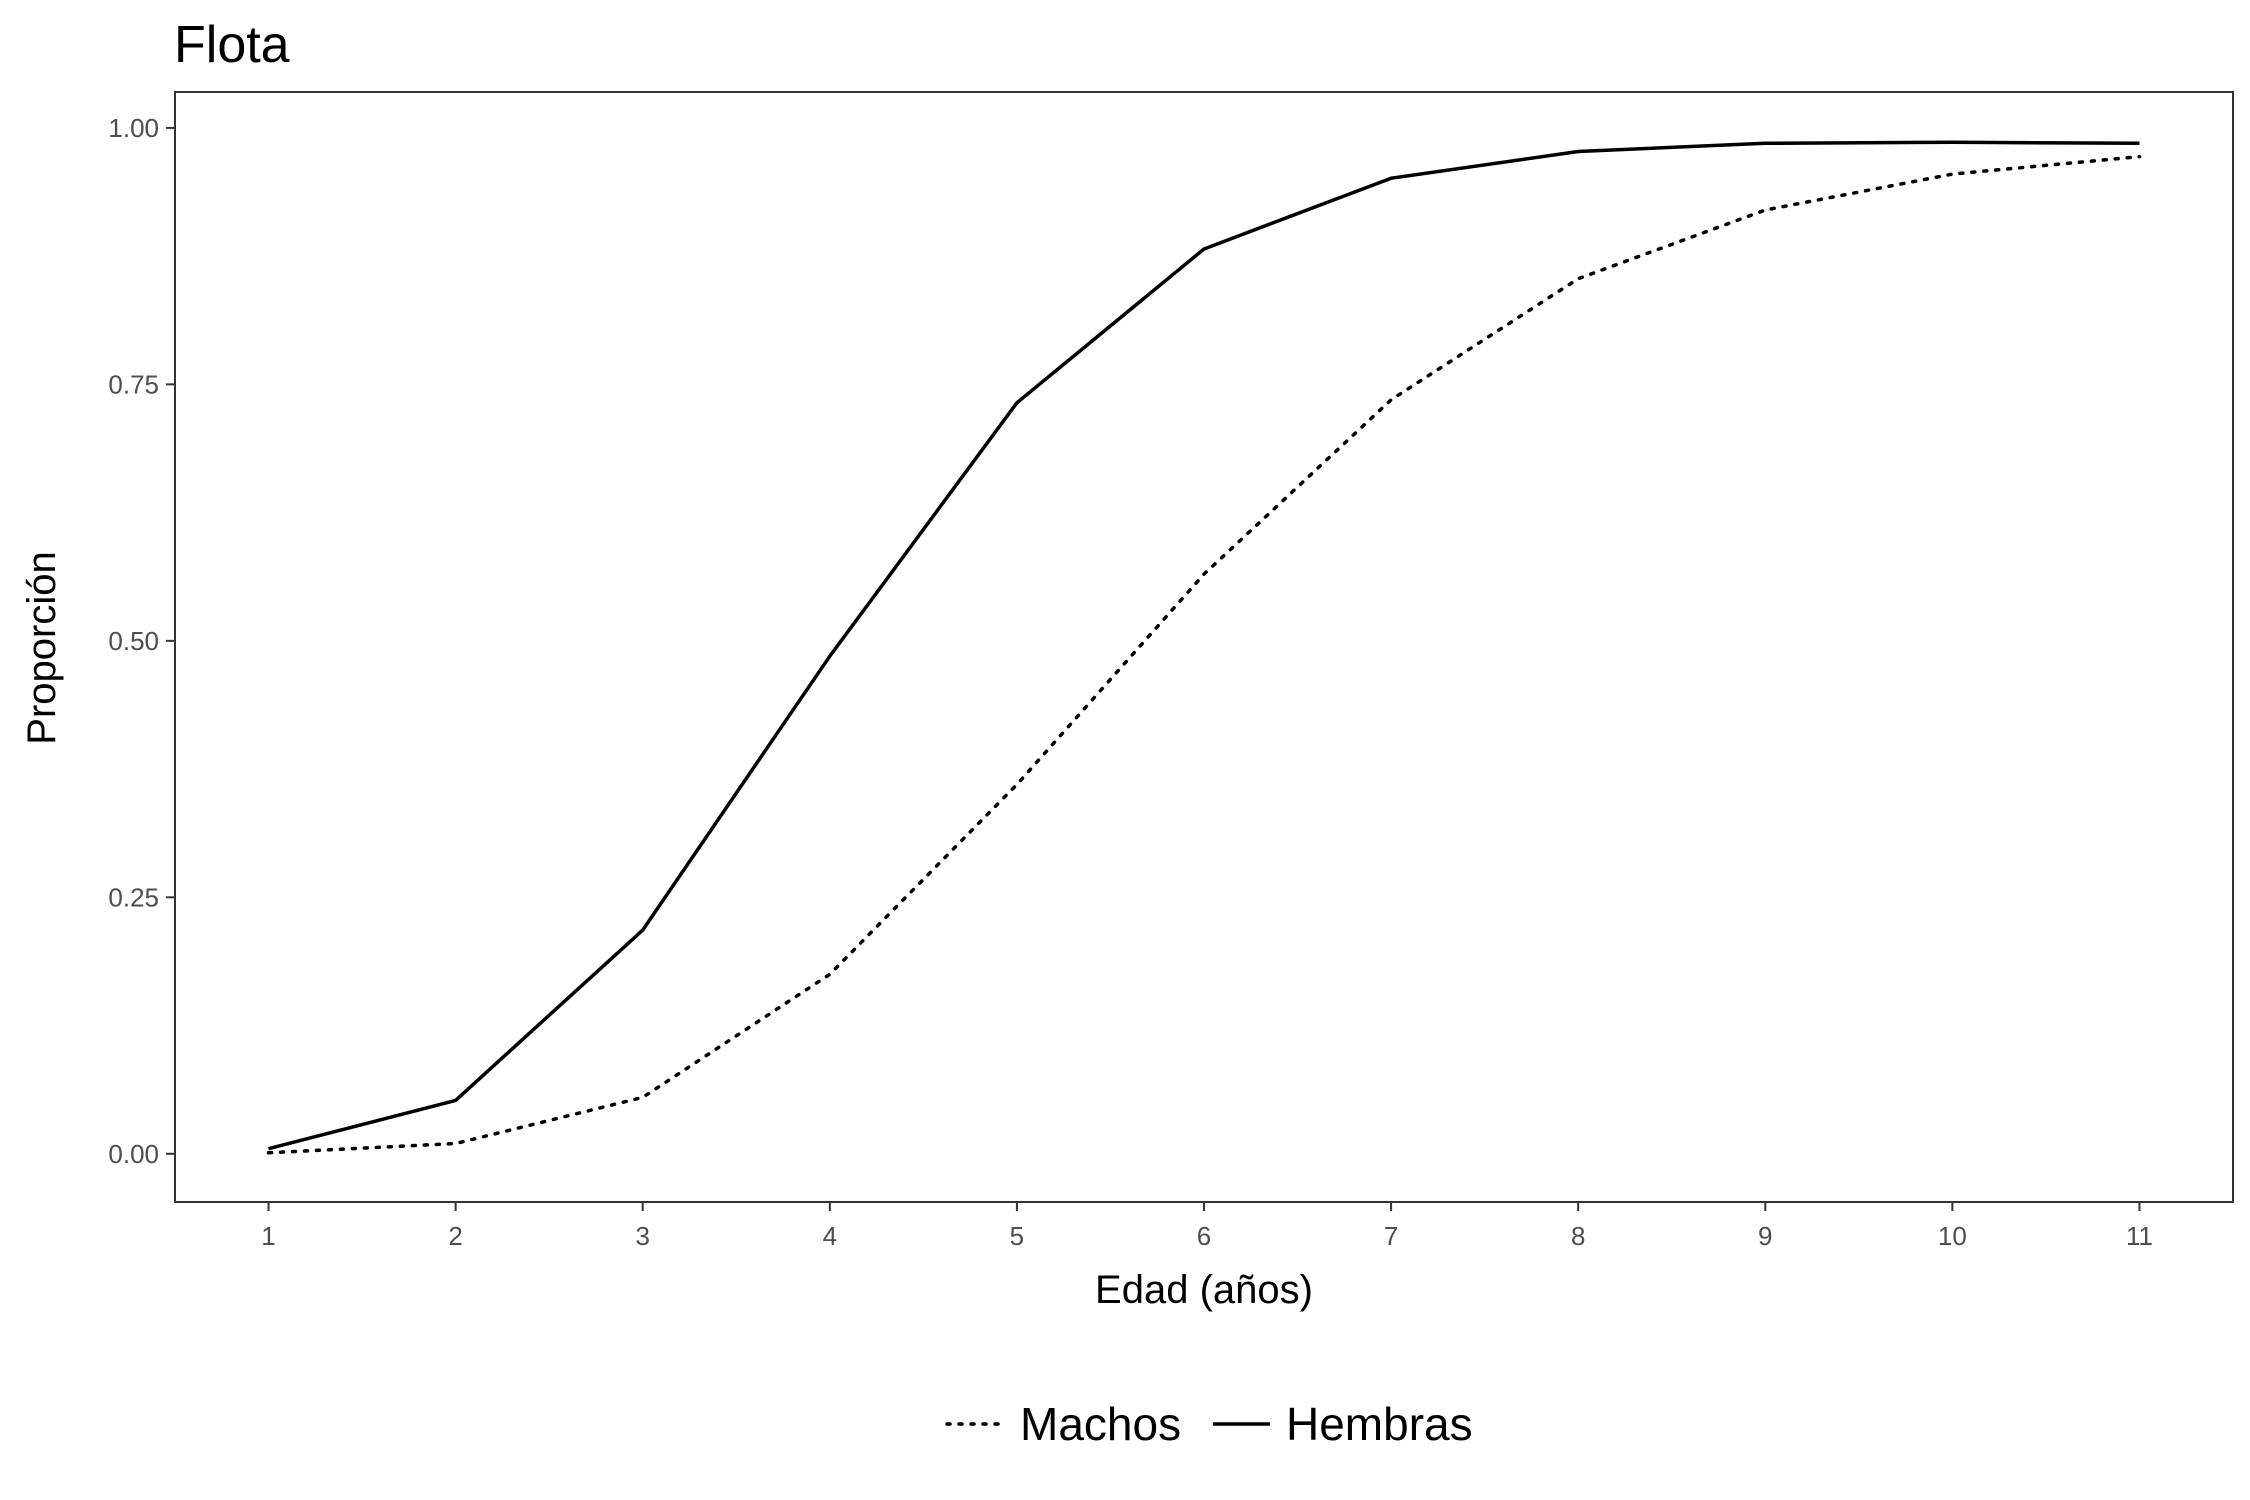 The image size is (2250, 1500). What do you see at coordinates (133, 897) in the screenshot?
I see `y-tick-label: 0.25` at bounding box center [133, 897].